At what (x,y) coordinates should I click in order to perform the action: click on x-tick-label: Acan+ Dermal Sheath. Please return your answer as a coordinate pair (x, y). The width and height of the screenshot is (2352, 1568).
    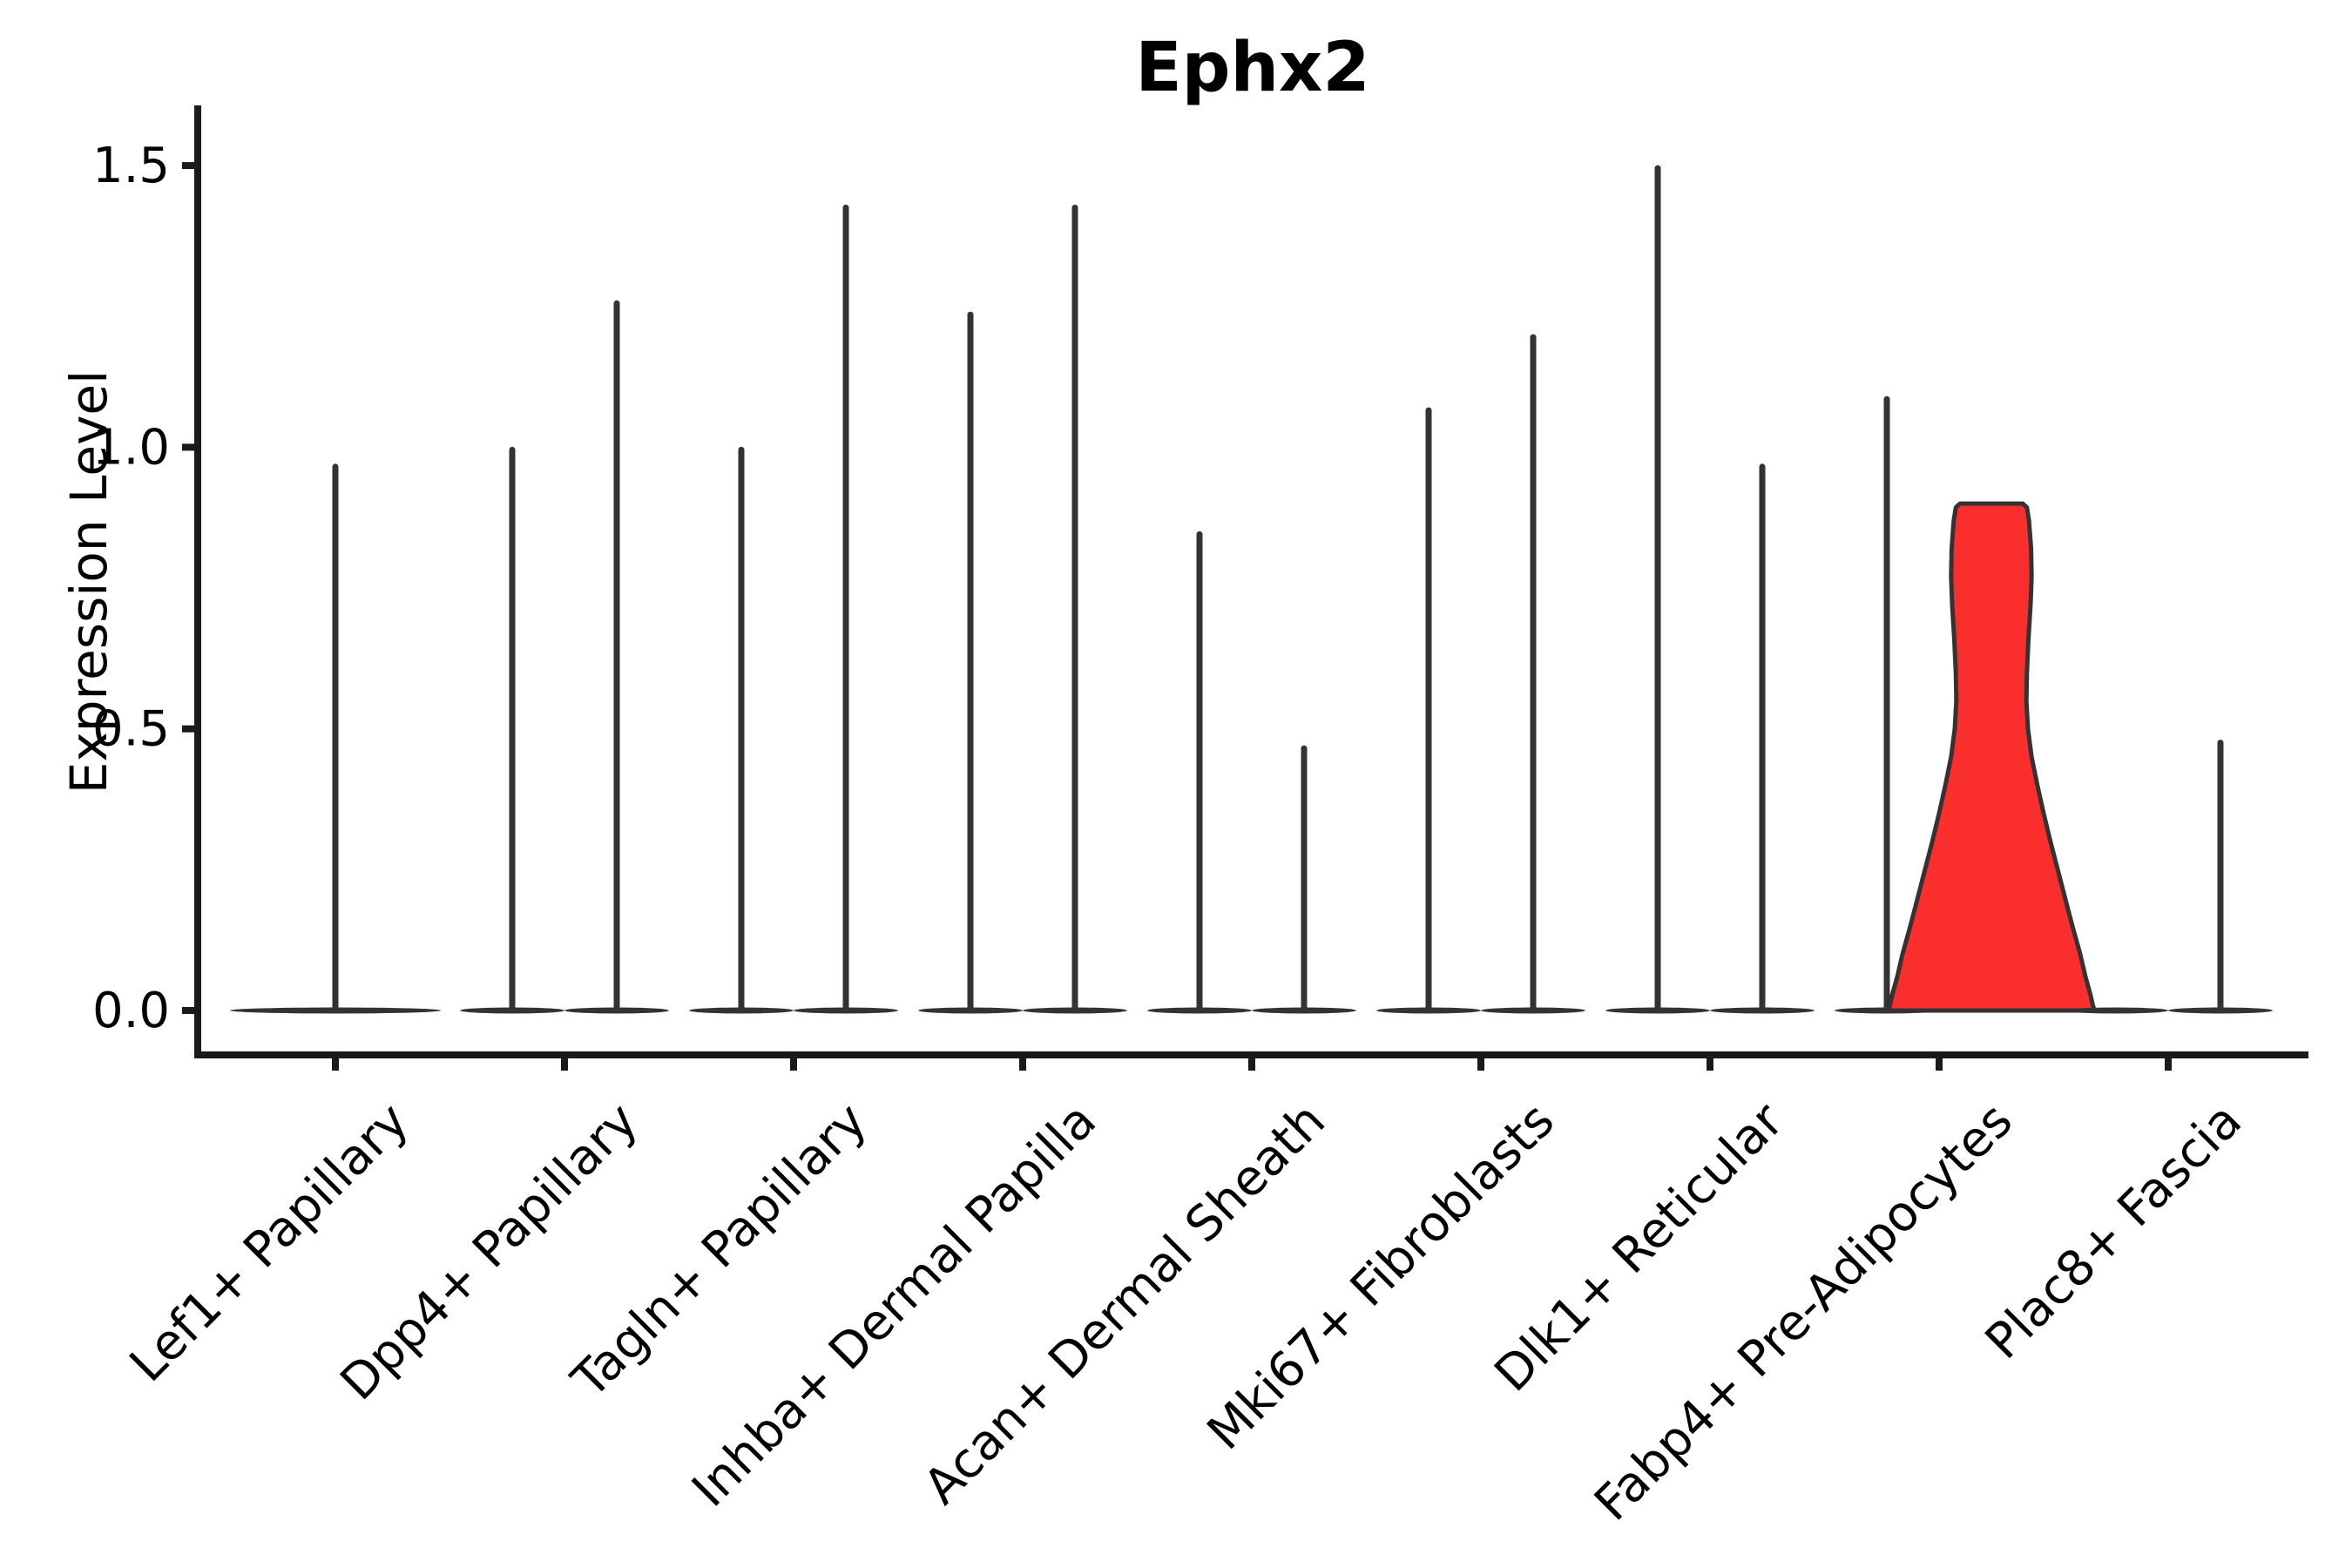
    Looking at the image, I should click on (1124, 1304).